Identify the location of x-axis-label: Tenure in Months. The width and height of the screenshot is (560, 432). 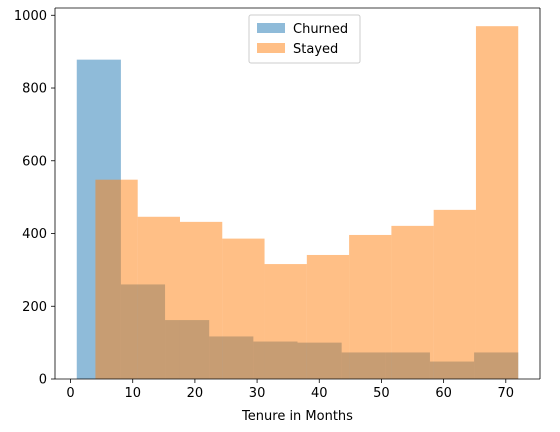
(297, 416).